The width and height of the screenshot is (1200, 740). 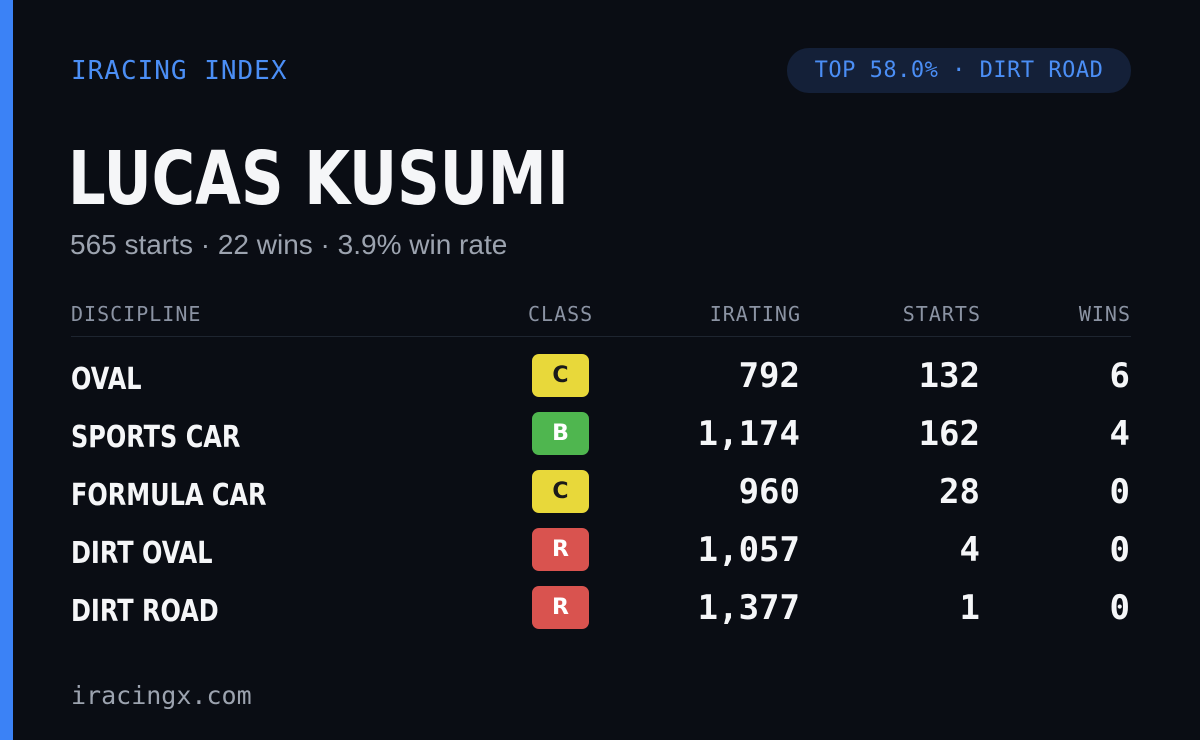 What do you see at coordinates (136, 314) in the screenshot?
I see `header-discipline: DISCIPLINE` at bounding box center [136, 314].